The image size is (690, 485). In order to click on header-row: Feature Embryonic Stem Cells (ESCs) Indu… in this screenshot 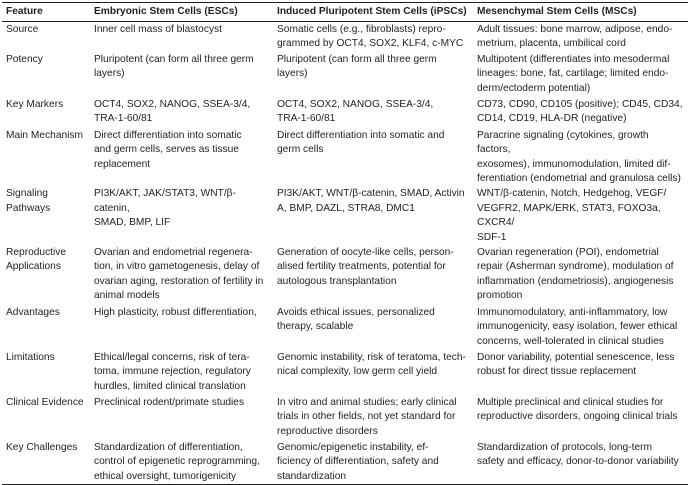, I will do `click(345, 12)`.